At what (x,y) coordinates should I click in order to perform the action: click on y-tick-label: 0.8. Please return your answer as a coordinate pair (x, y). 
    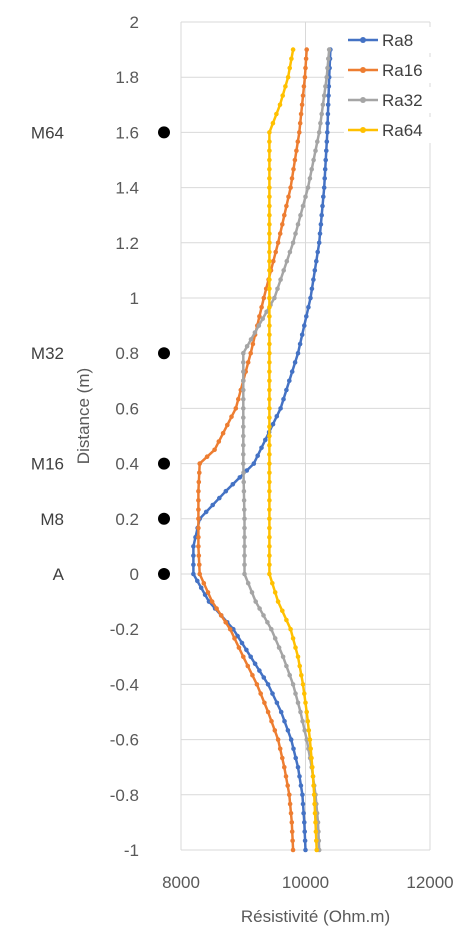
    Looking at the image, I should click on (127, 353).